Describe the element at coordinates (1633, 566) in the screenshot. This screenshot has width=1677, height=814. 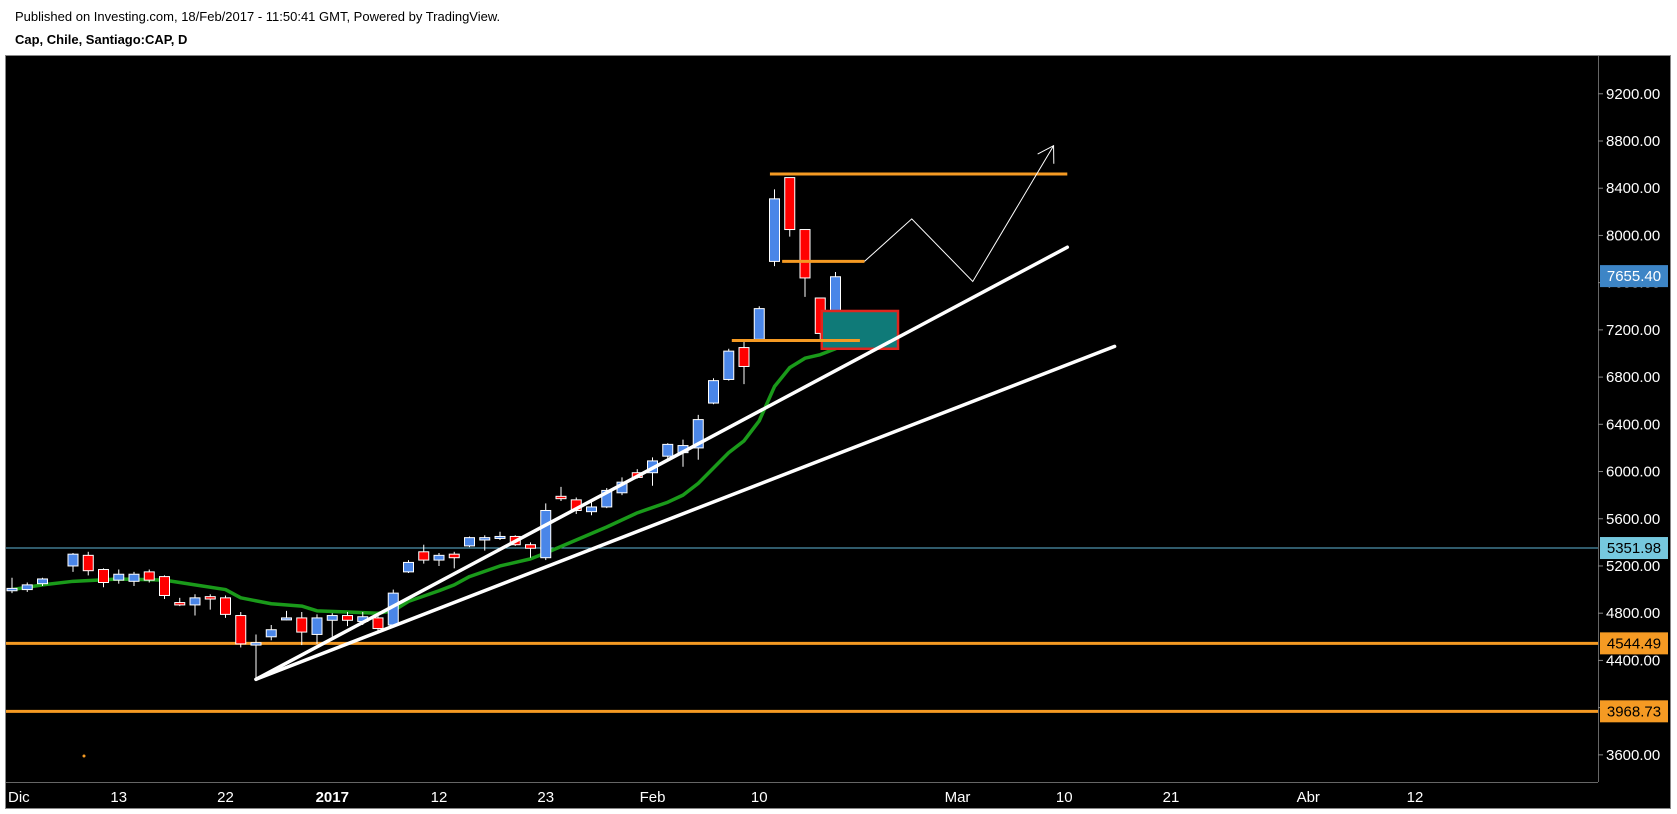
I see `y-tick-label: 5200.00` at that location.